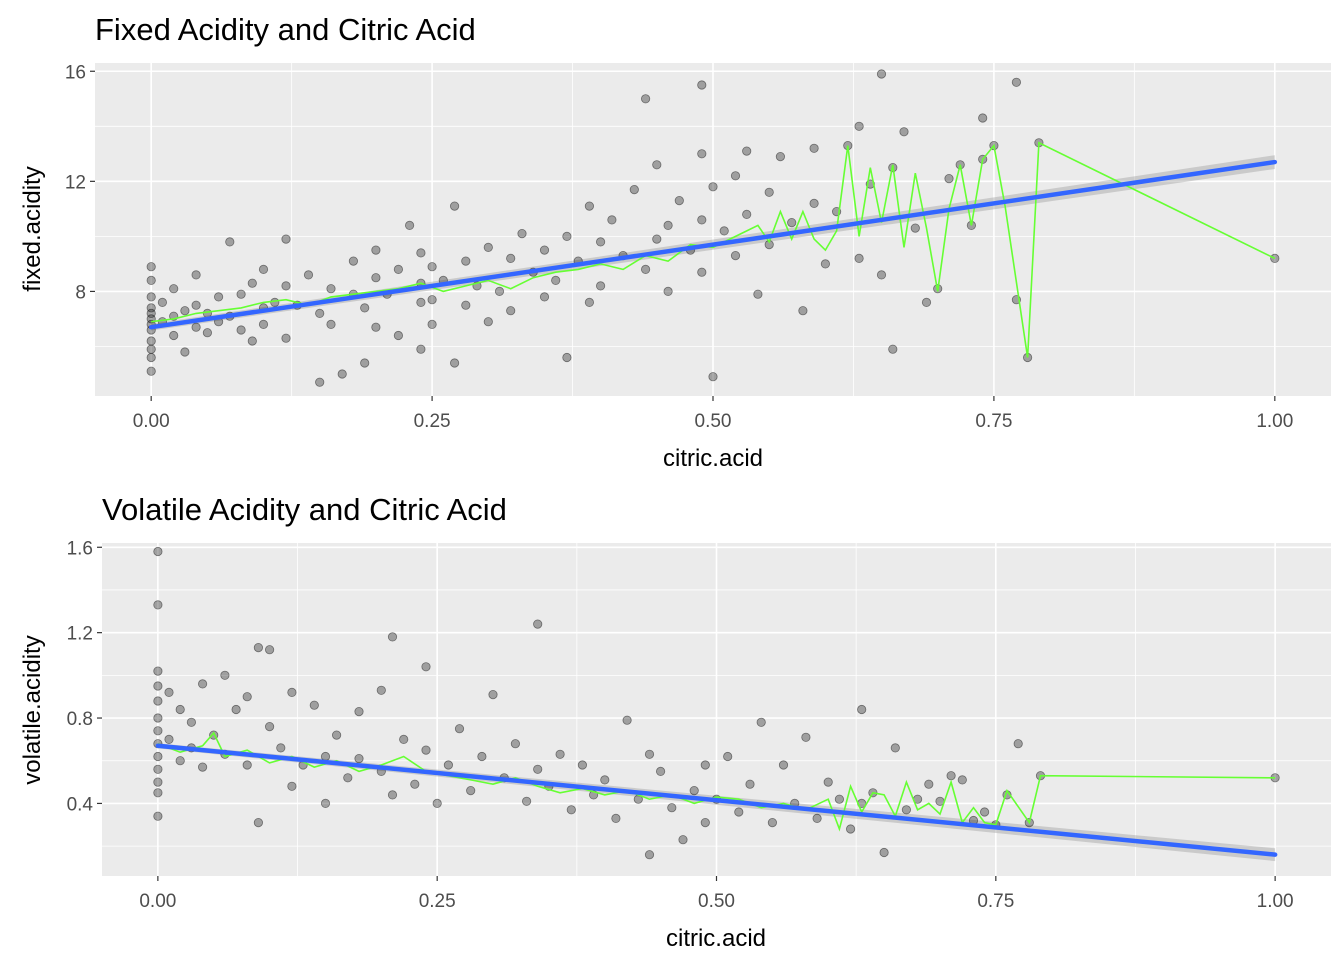 Image resolution: width=1344 pixels, height=960 pixels. What do you see at coordinates (32, 228) in the screenshot?
I see `y-axis-label: fixed.acidity` at bounding box center [32, 228].